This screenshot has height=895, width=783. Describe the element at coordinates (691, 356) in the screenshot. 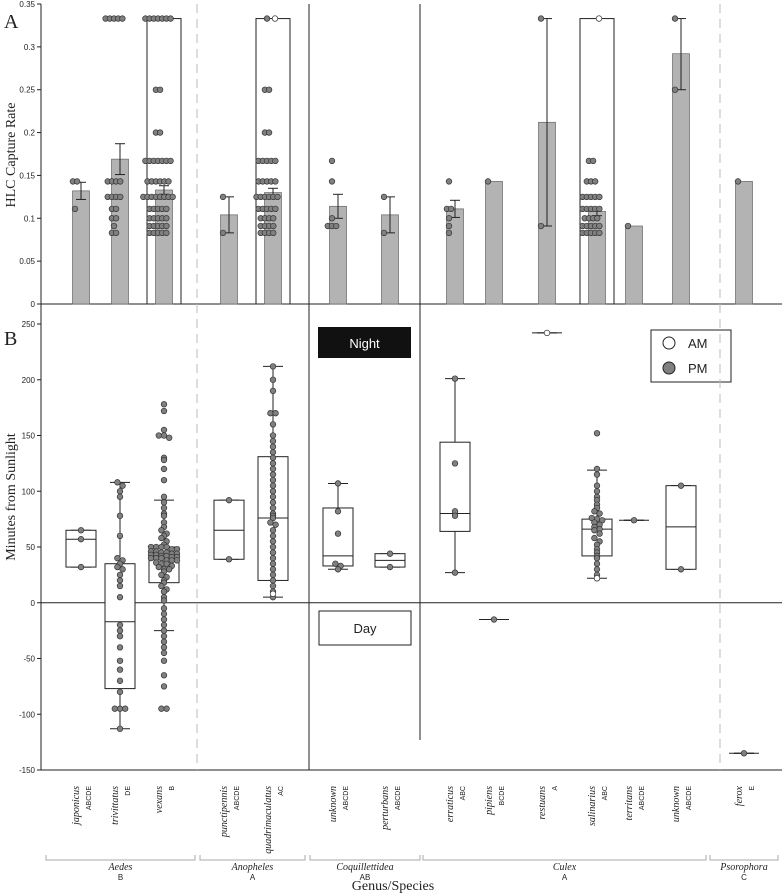

I see `legend: AM PM` at that location.